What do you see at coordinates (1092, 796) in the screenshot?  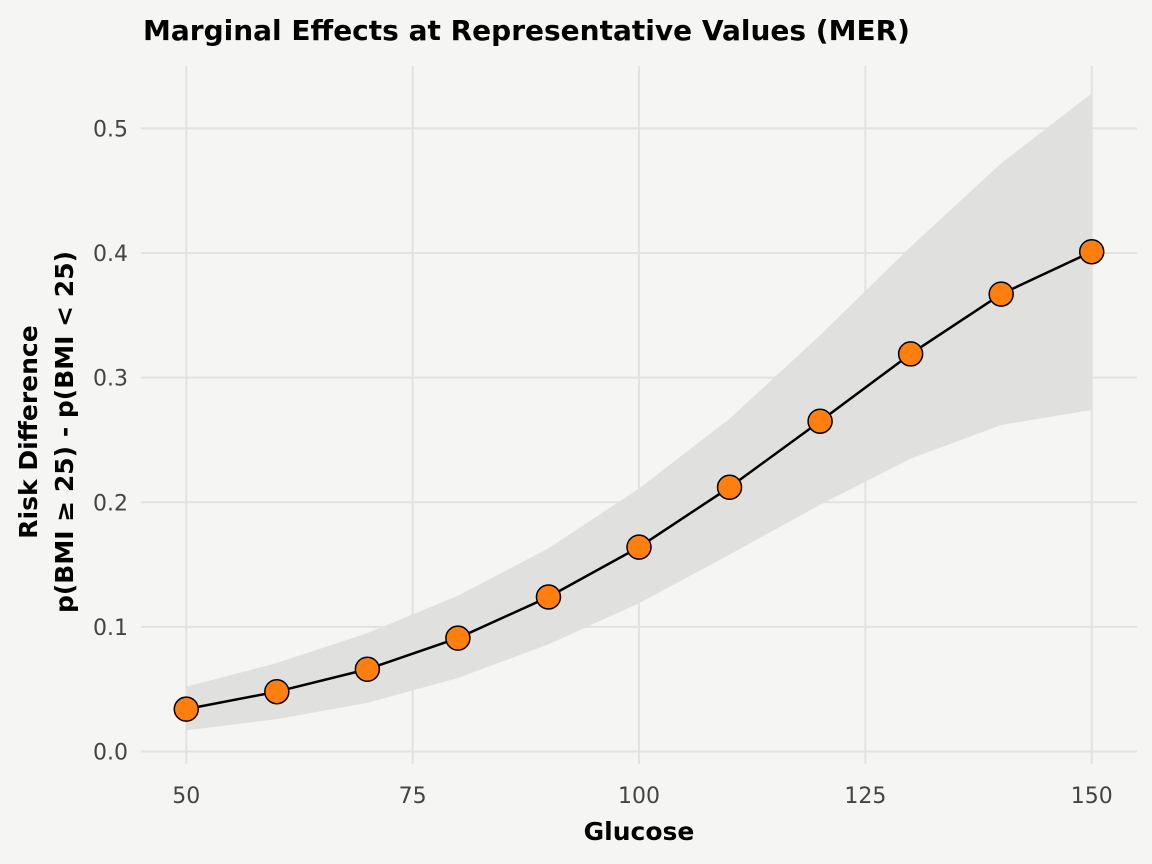 I see `x-tick-label: 150` at bounding box center [1092, 796].